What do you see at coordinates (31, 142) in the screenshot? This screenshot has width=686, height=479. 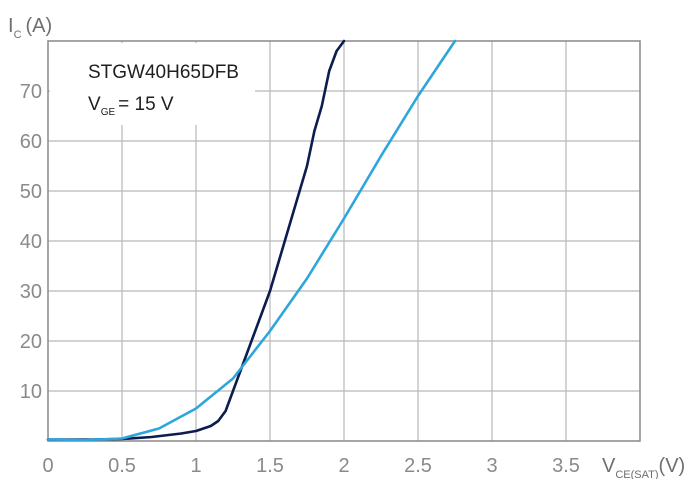 I see `y-tick-label: 60` at bounding box center [31, 142].